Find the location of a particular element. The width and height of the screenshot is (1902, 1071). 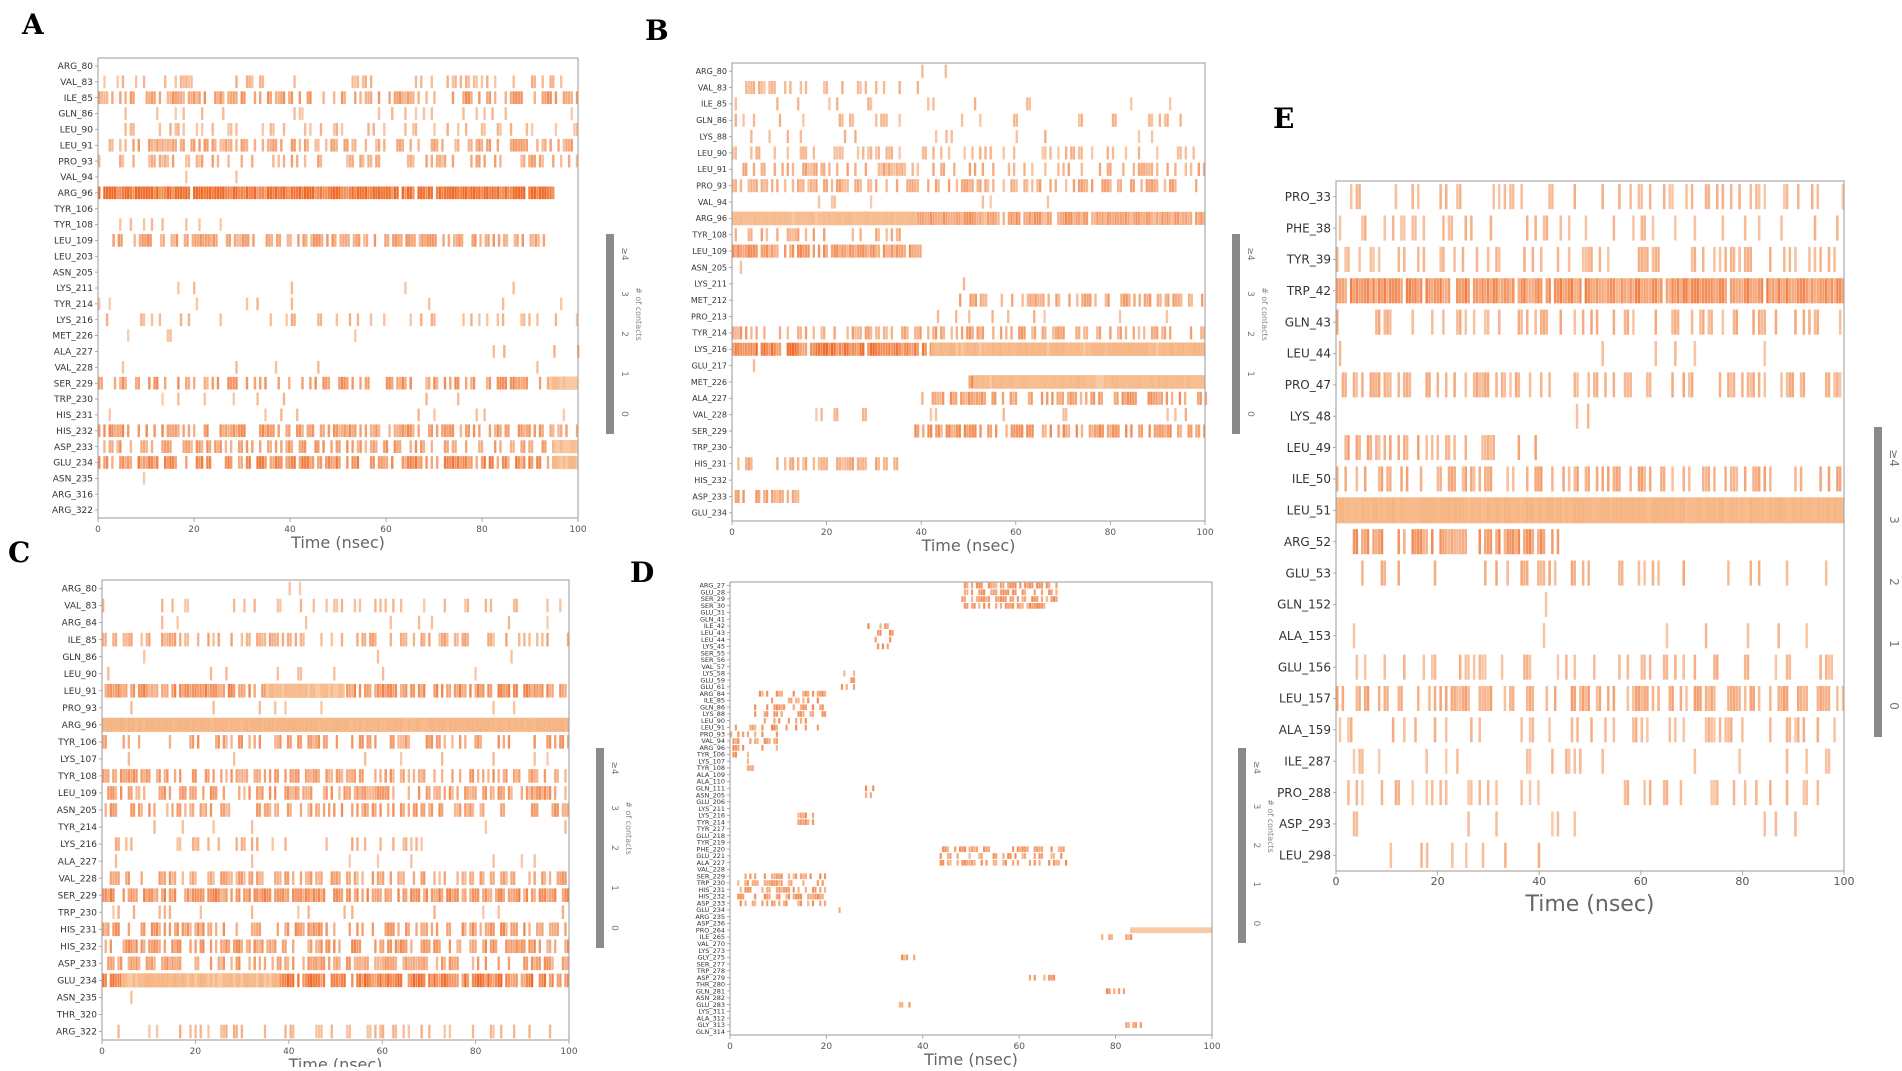

y-tick-label: TYR_108 is located at coordinates (73, 226).